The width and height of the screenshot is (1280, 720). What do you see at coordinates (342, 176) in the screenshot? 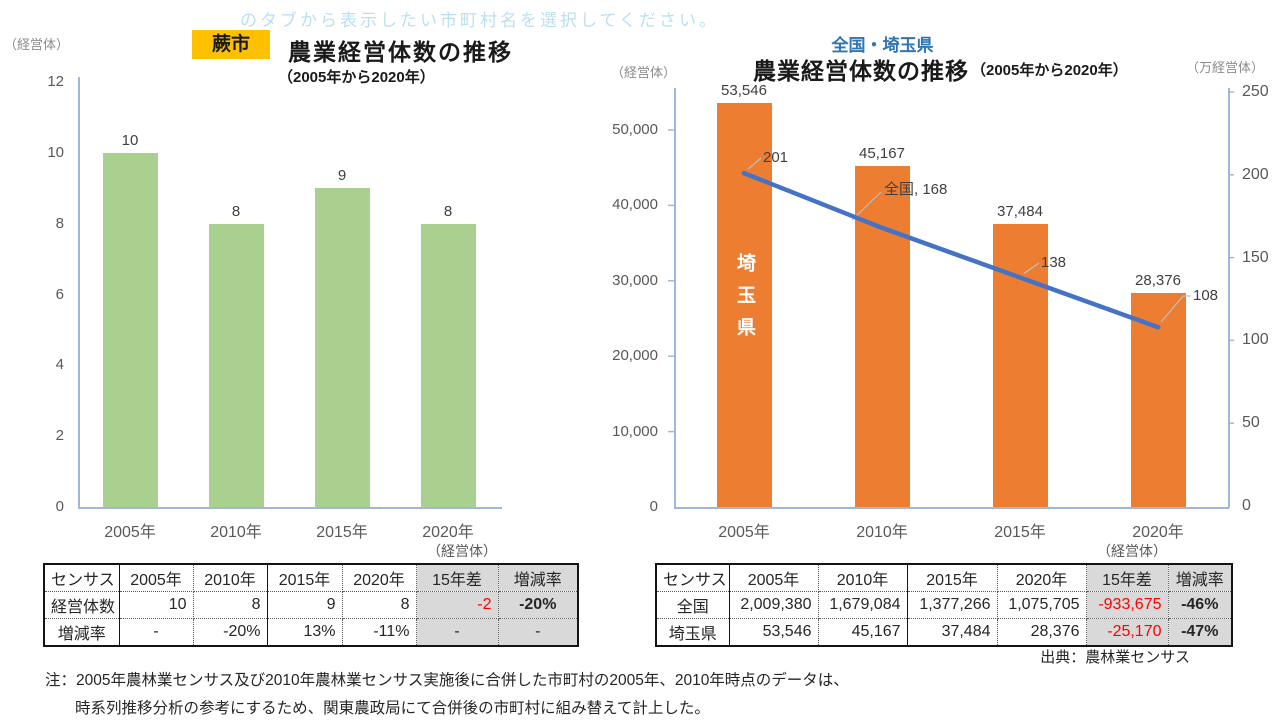
I see `bar-value-label: 9` at bounding box center [342, 176].